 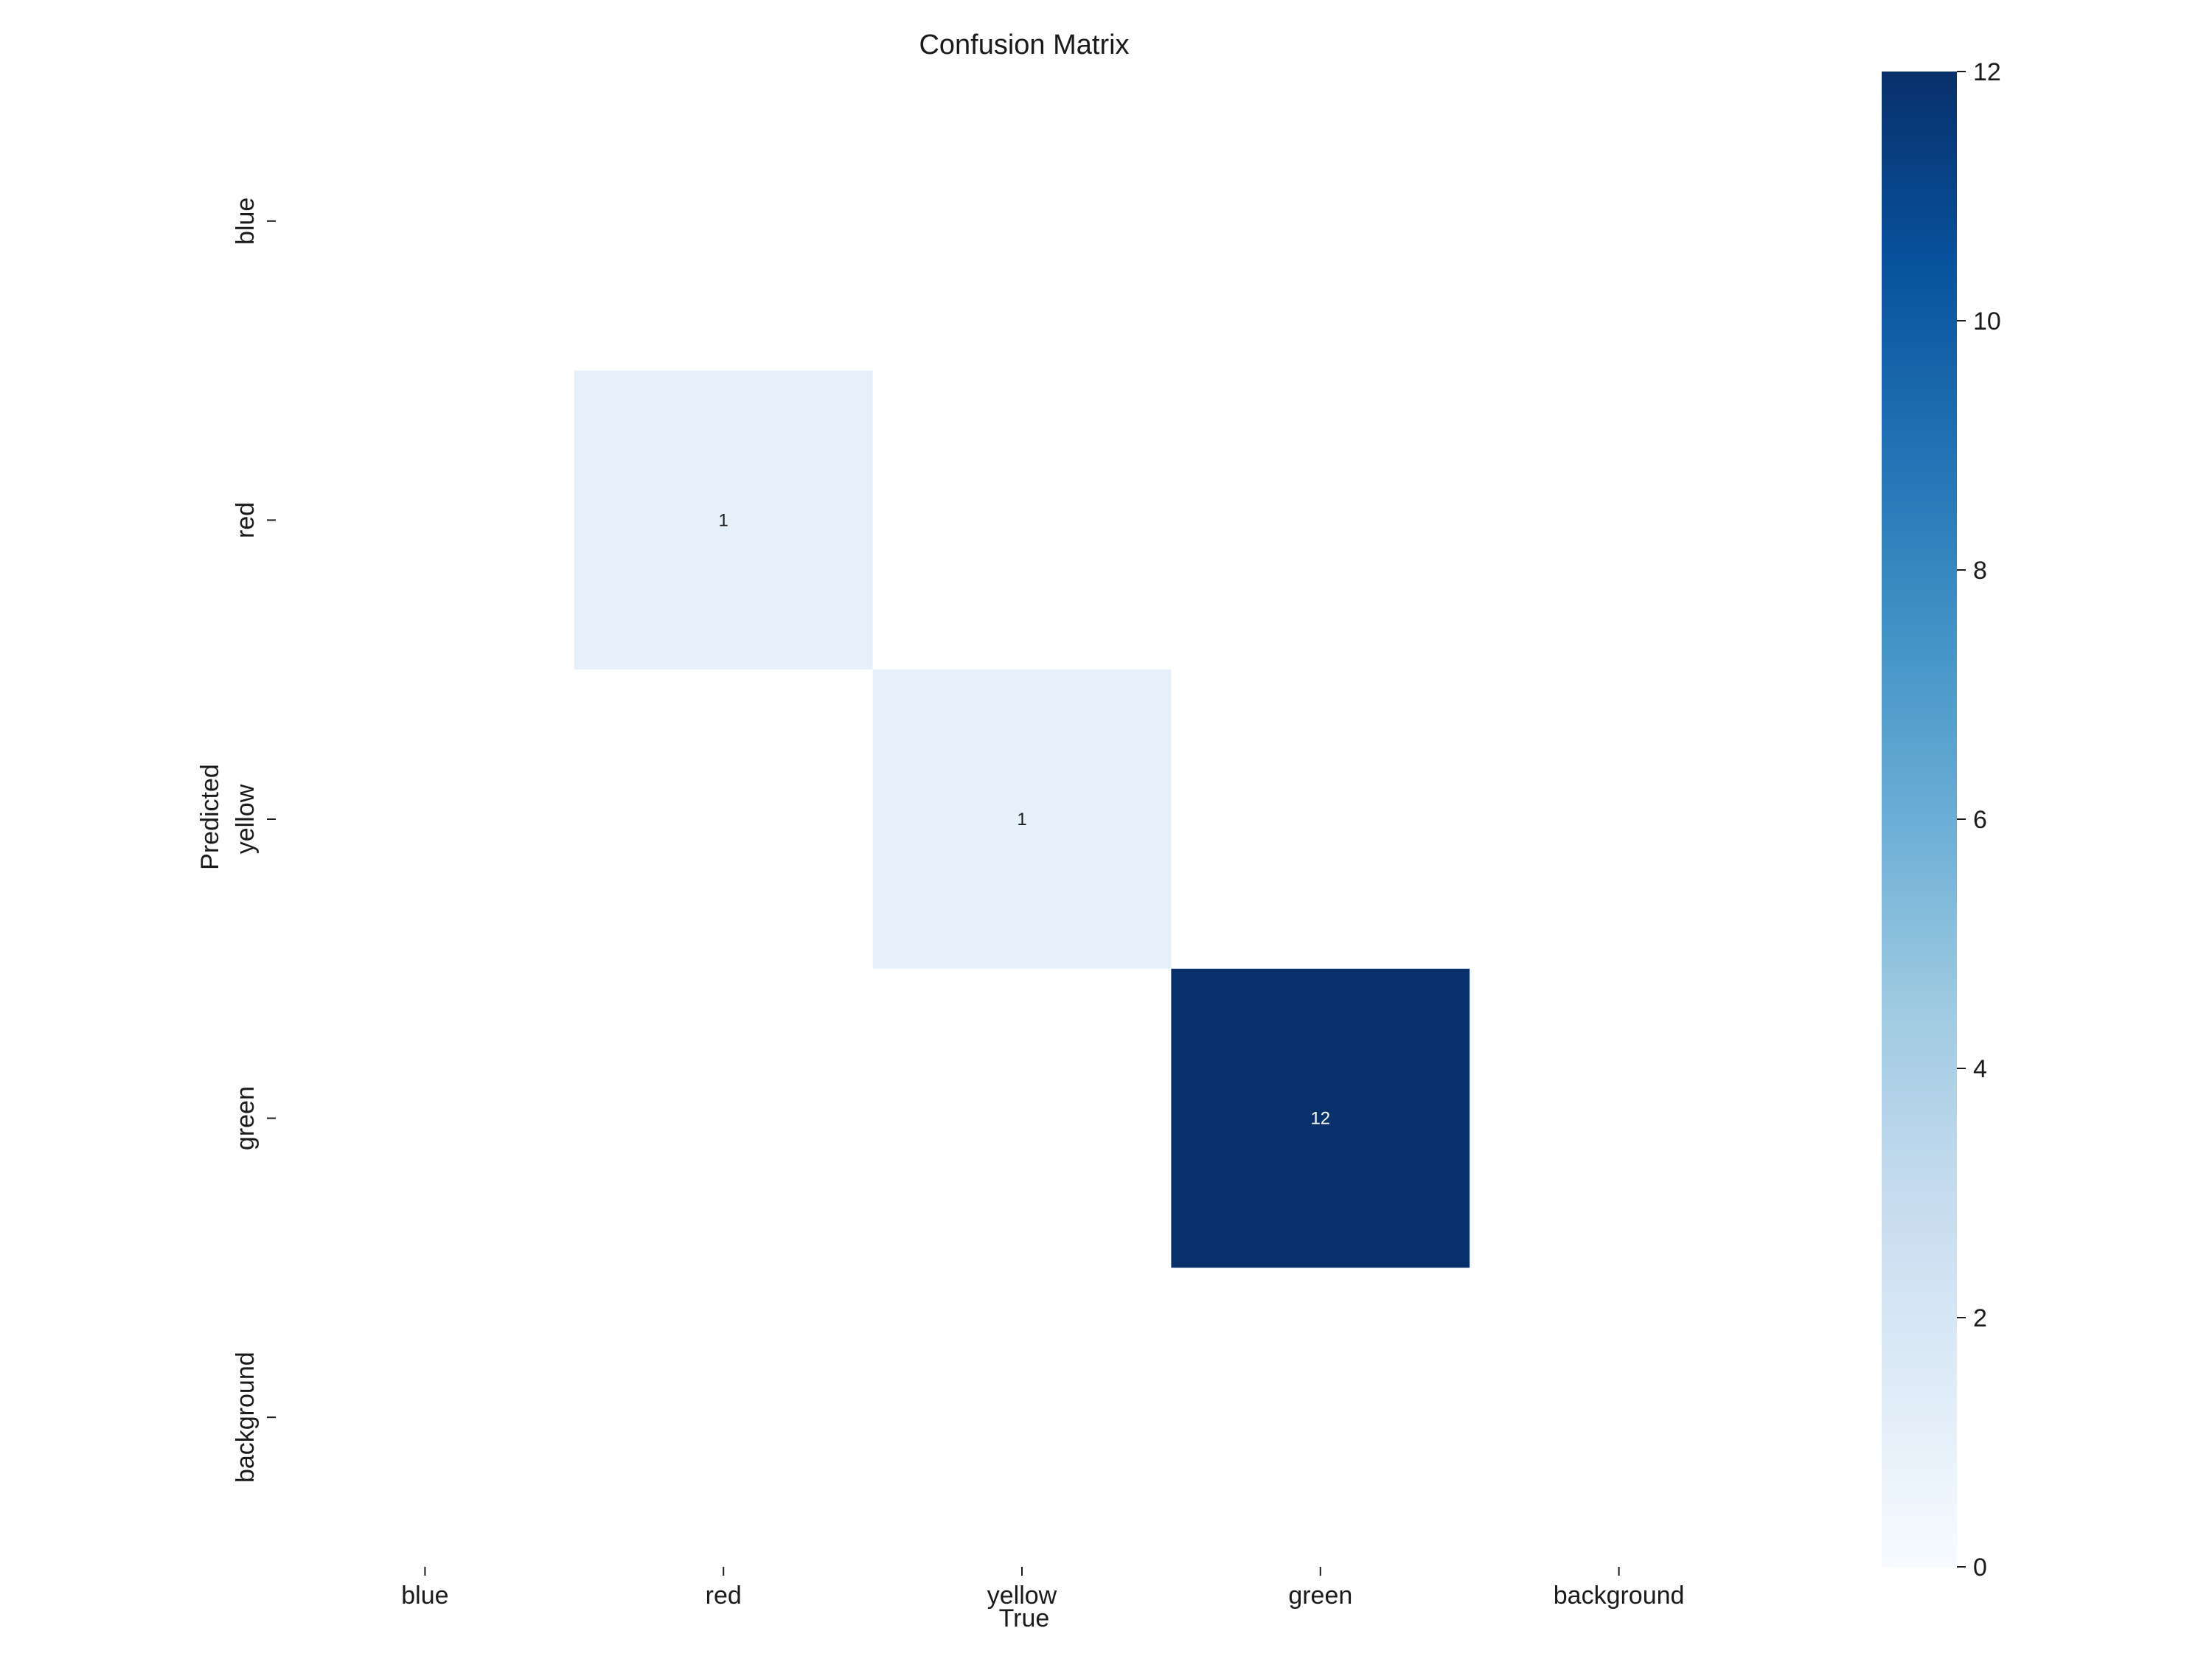 What do you see at coordinates (246, 221) in the screenshot?
I see `y-tick-label: blue` at bounding box center [246, 221].